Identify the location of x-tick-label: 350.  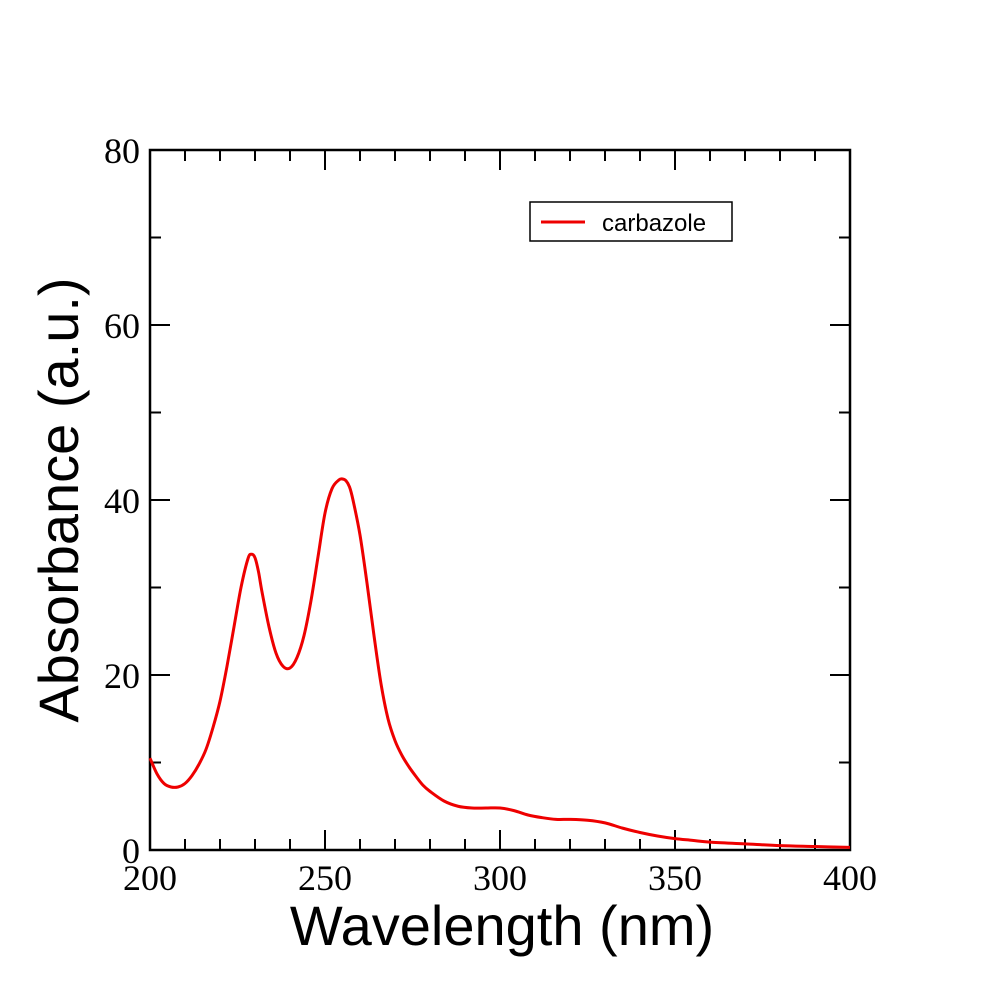
(675, 878).